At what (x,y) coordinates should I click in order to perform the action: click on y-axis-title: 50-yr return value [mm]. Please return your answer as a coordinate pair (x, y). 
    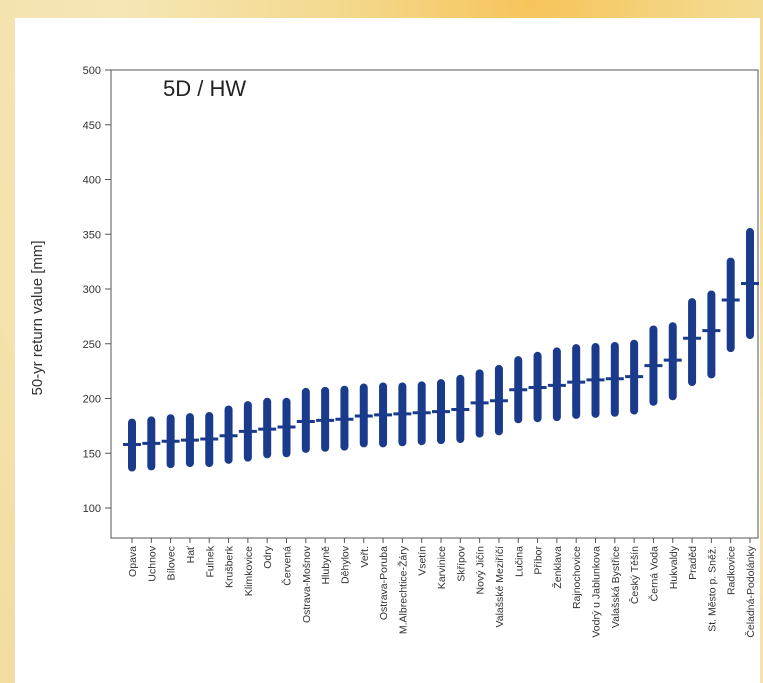
    Looking at the image, I should click on (37, 317).